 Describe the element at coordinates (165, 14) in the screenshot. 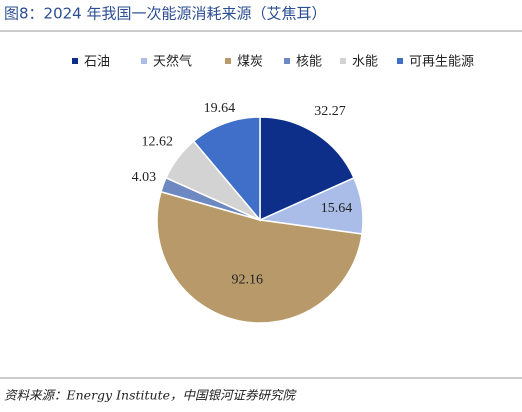

I see `chart-title: 图8：2024 年我国一次能源消耗来源（艾焦耳）` at that location.